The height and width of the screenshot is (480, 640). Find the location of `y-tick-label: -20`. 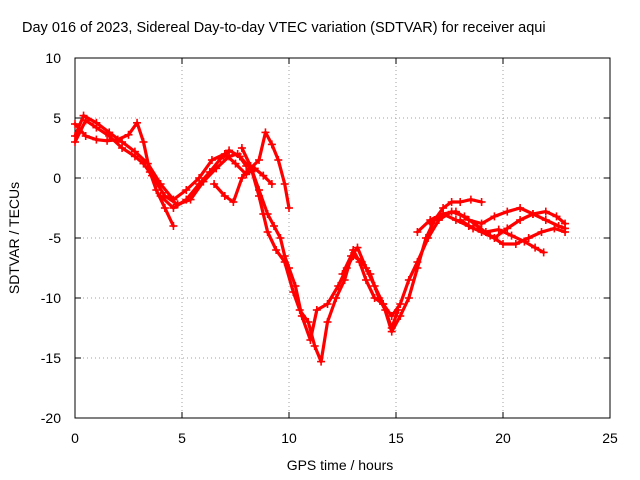

y-tick-label: -20 is located at coordinates (51, 418).